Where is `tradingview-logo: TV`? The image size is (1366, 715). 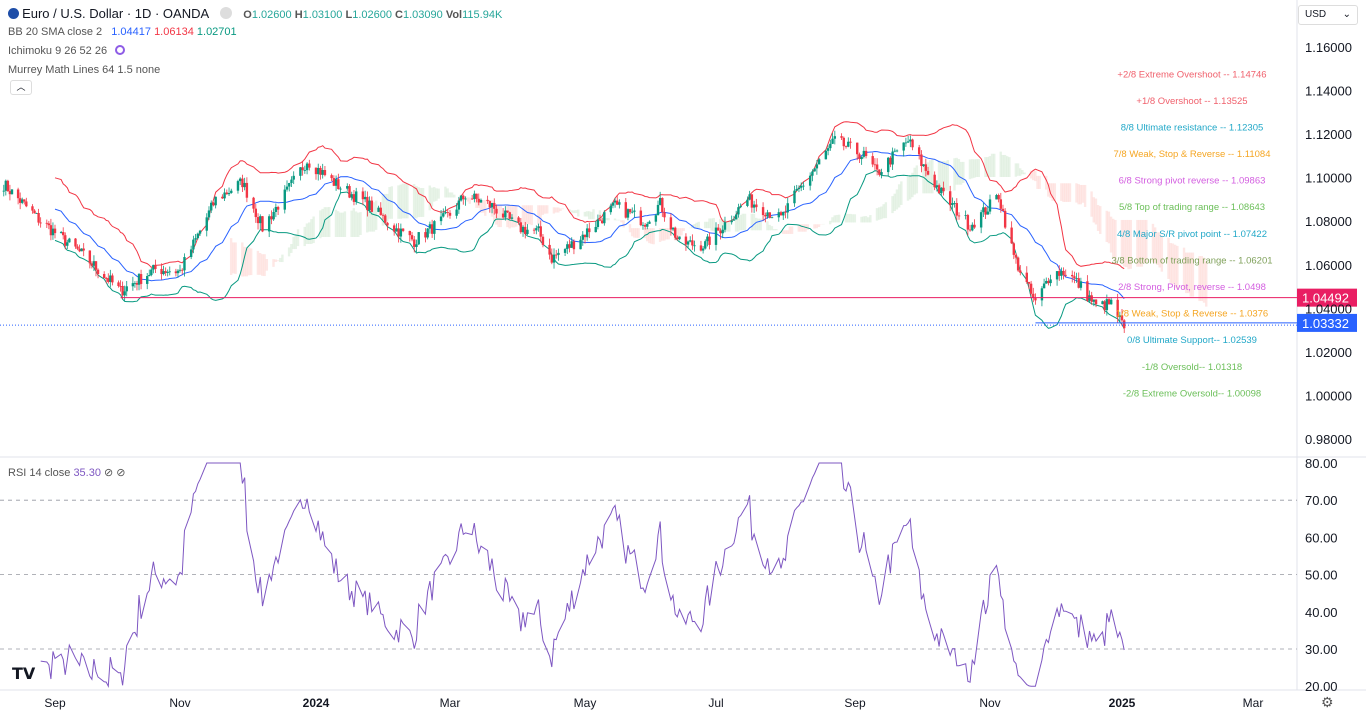
tradingview-logo: TV is located at coordinates (24, 673).